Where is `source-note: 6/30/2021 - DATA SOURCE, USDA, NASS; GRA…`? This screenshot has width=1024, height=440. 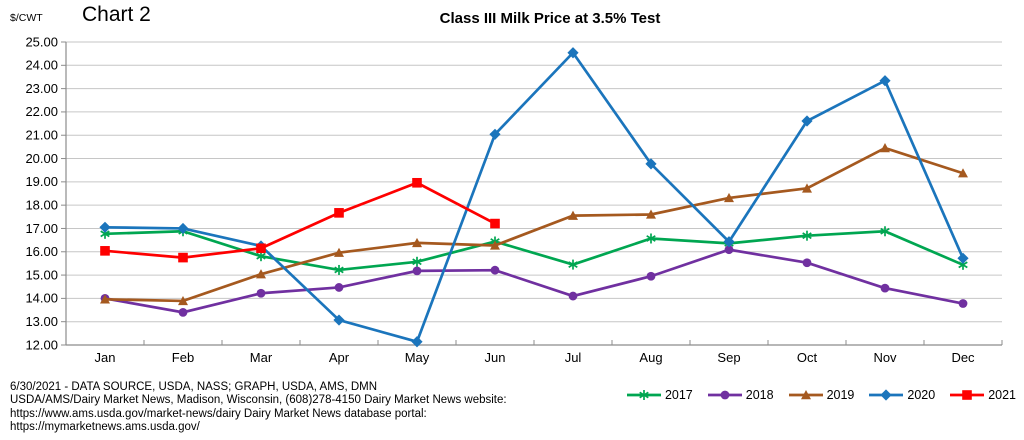 source-note: 6/30/2021 - DATA SOURCE, USDA, NASS; GRA… is located at coordinates (258, 408).